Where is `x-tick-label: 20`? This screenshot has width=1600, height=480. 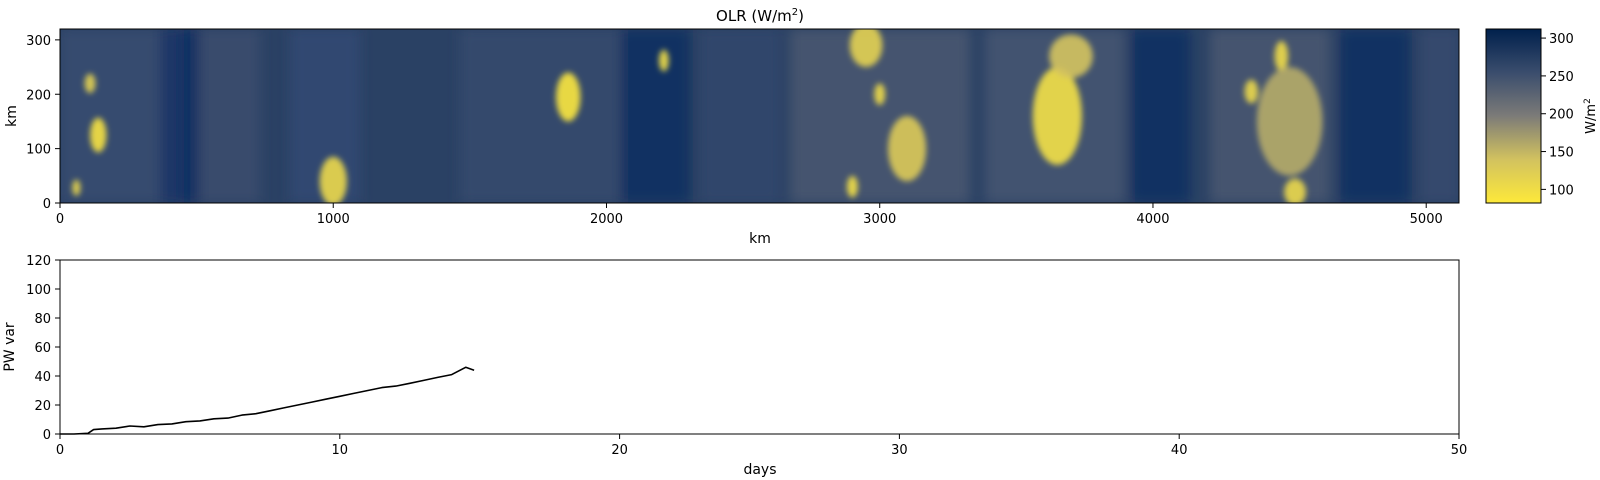 x-tick-label: 20 is located at coordinates (619, 450).